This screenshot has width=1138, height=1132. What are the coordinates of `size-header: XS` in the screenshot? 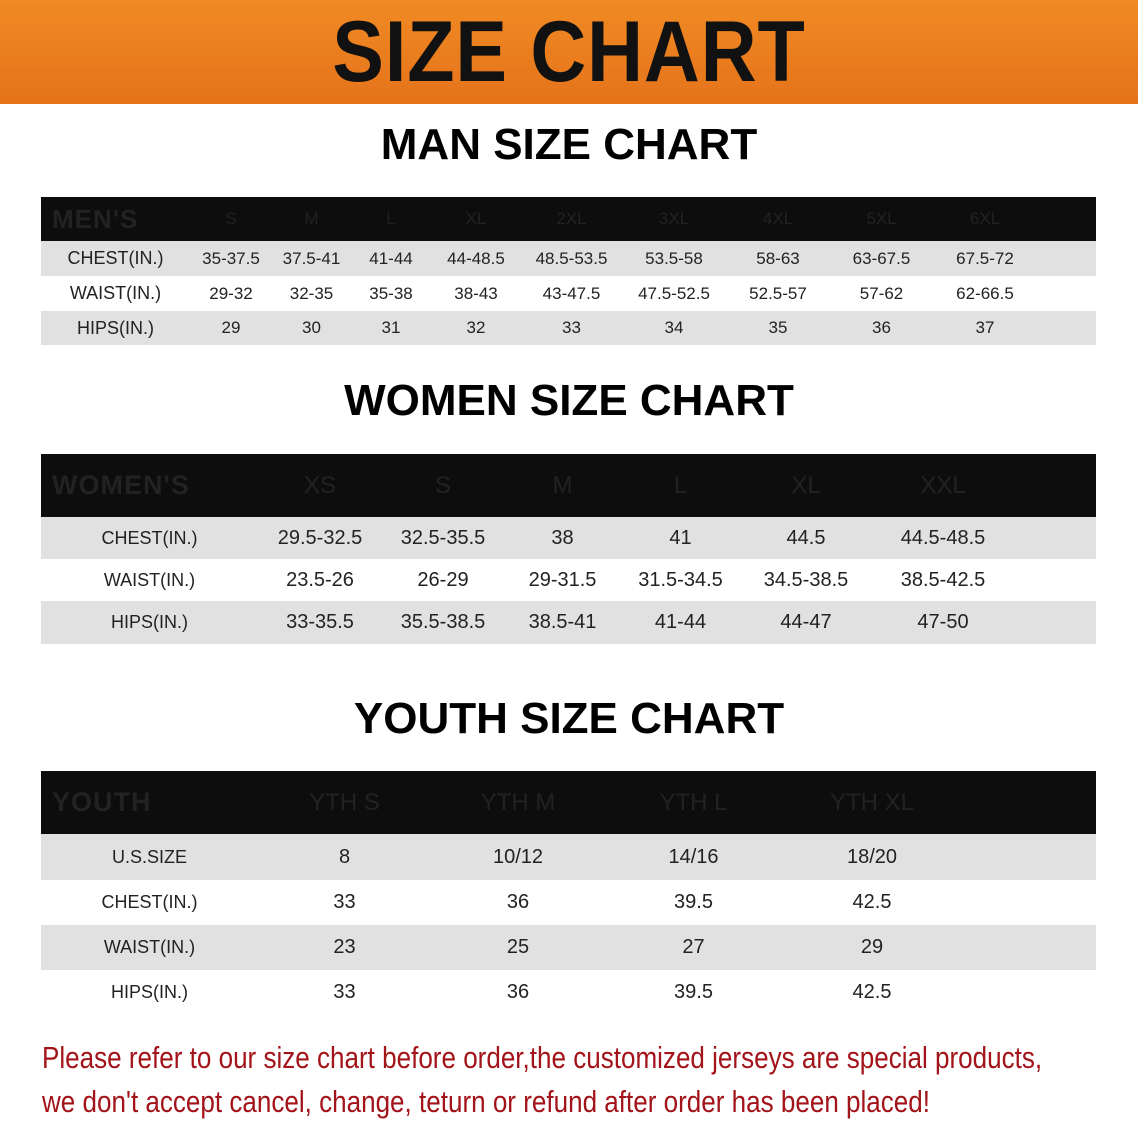 It's located at (319, 485).